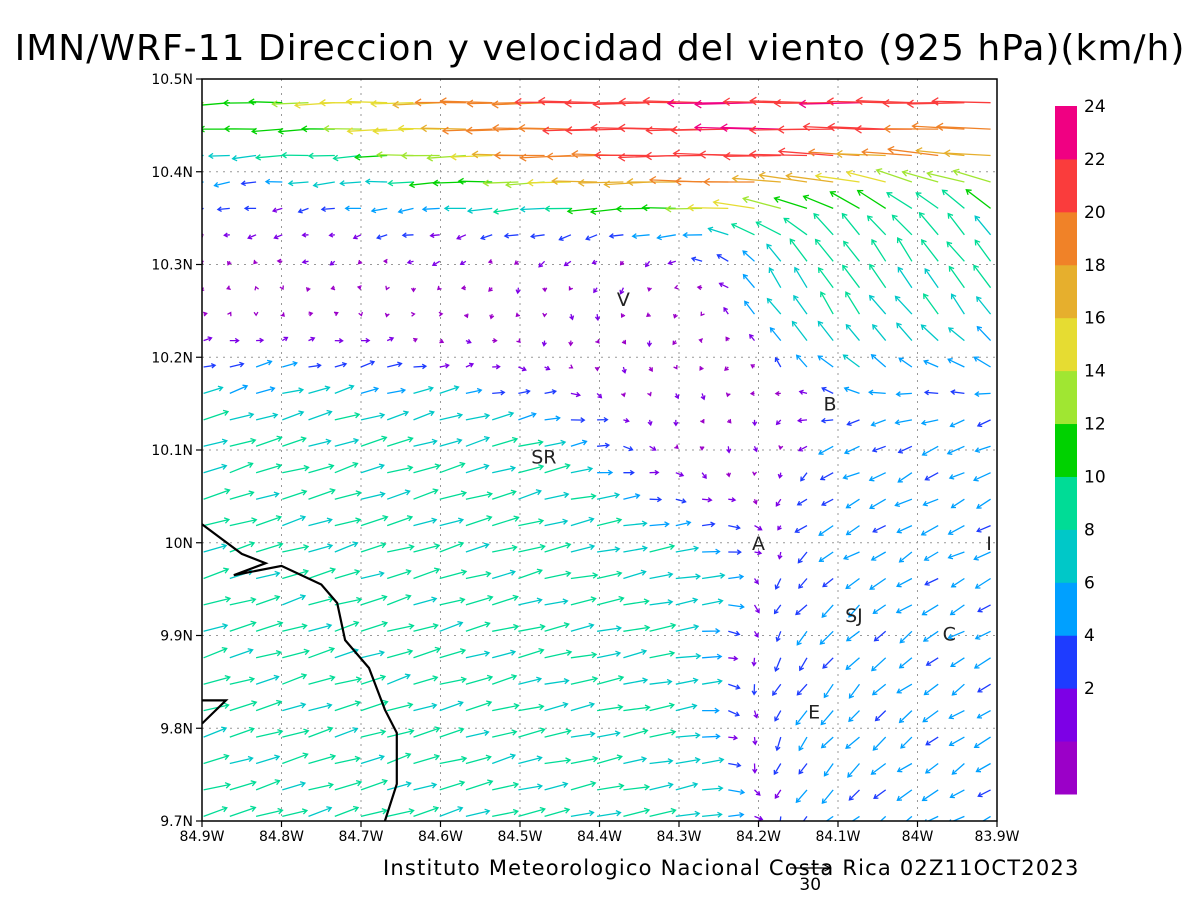  Describe the element at coordinates (179, 544) in the screenshot. I see `y-tick-label: 10N` at that location.